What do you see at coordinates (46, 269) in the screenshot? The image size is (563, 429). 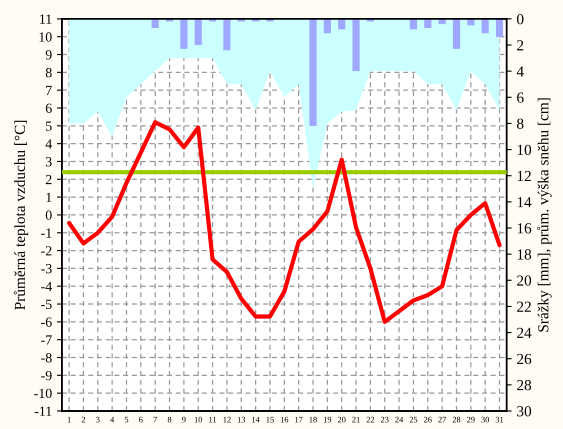 I see `y-tick-label: -3` at bounding box center [46, 269].